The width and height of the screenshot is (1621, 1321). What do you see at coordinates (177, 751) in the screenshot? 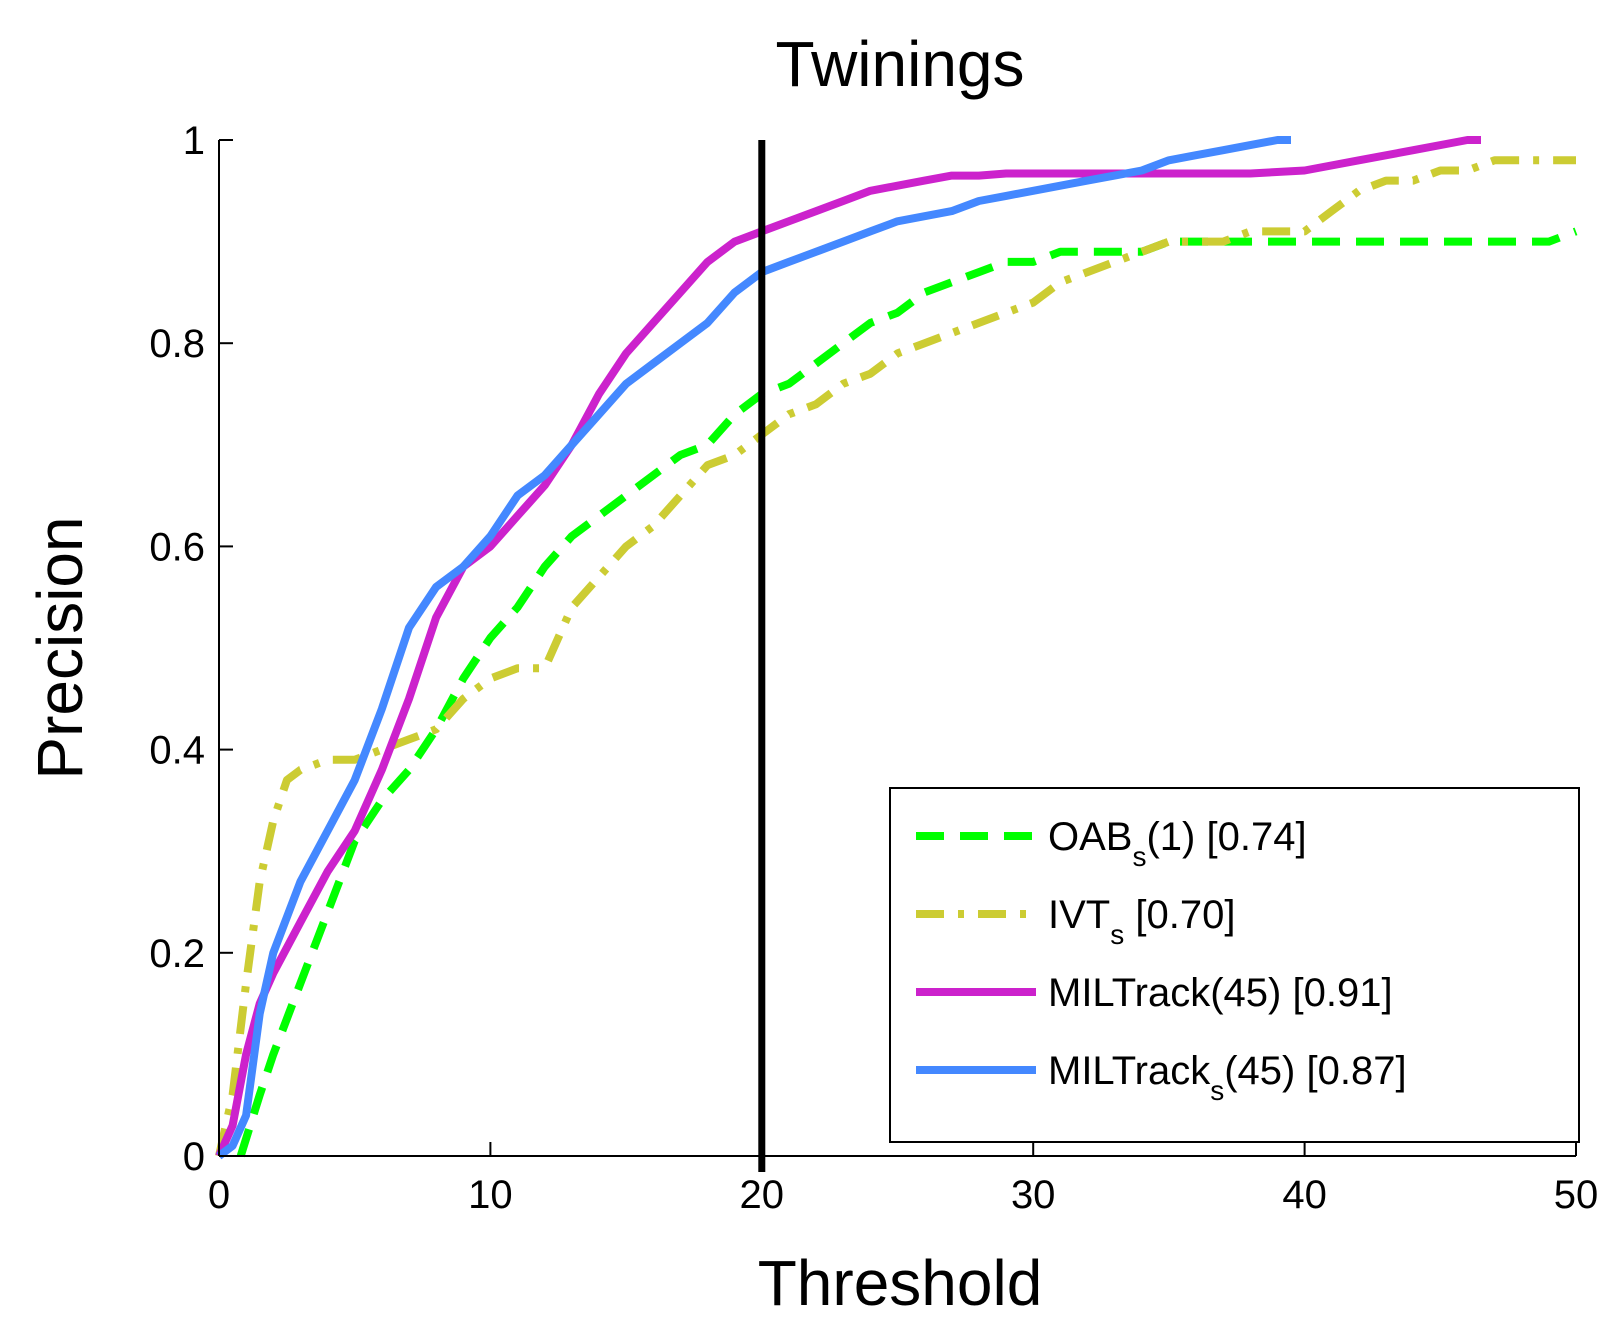
I see `y-tick-label: 0.4` at bounding box center [177, 751].